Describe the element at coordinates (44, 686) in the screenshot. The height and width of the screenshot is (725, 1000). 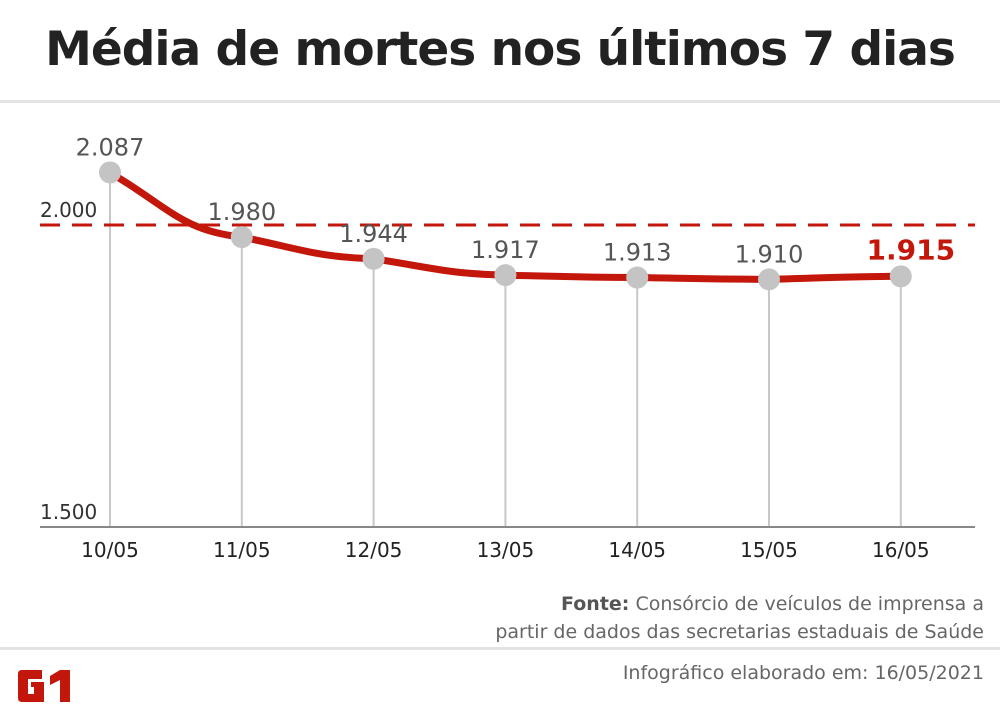
I see `g1-logo` at that location.